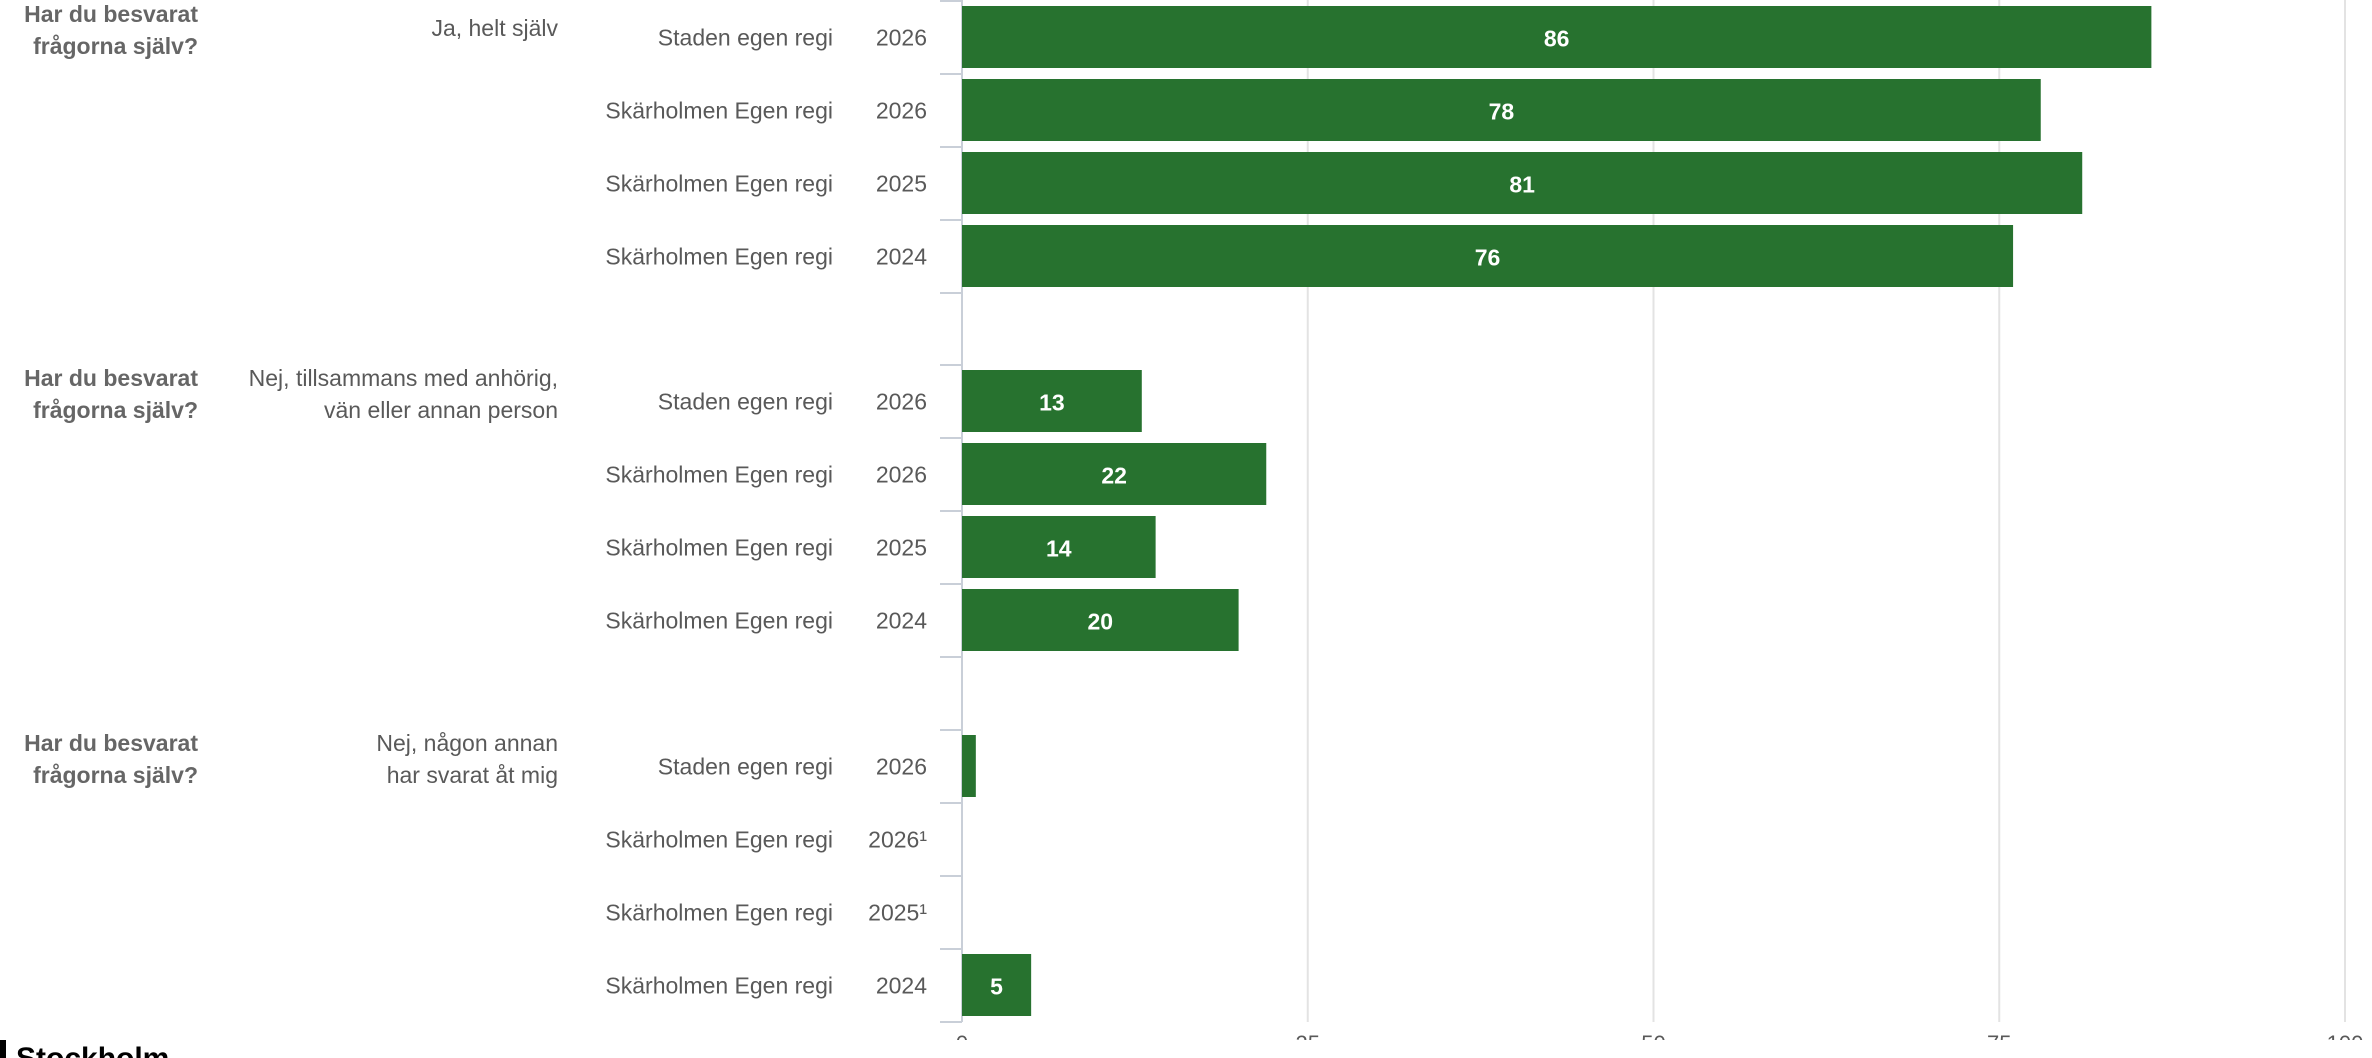  I want to click on year-label: 2025¹, so click(897, 913).